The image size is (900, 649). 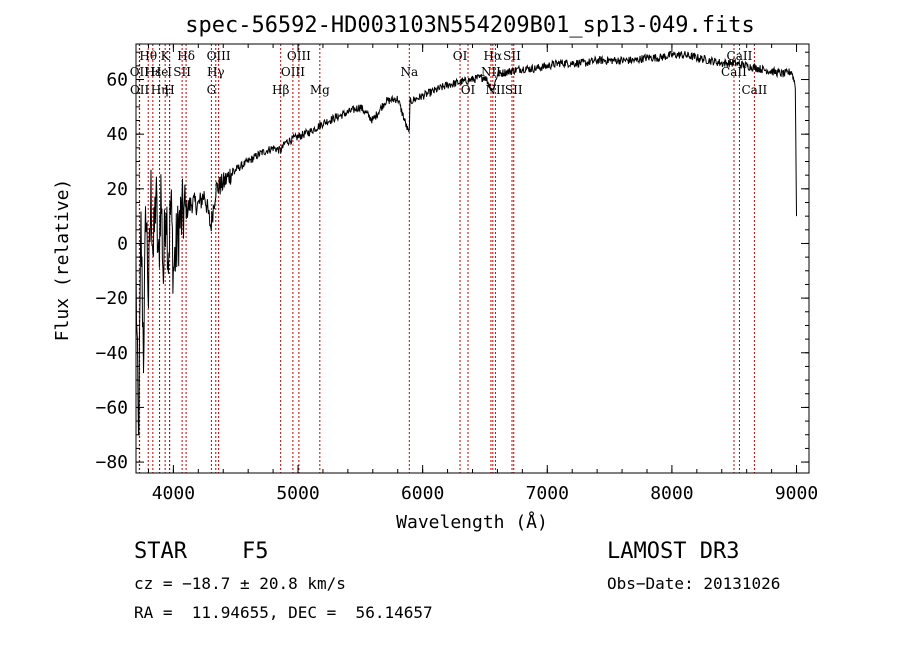 I want to click on y-tick-label: 0, so click(x=122, y=243).